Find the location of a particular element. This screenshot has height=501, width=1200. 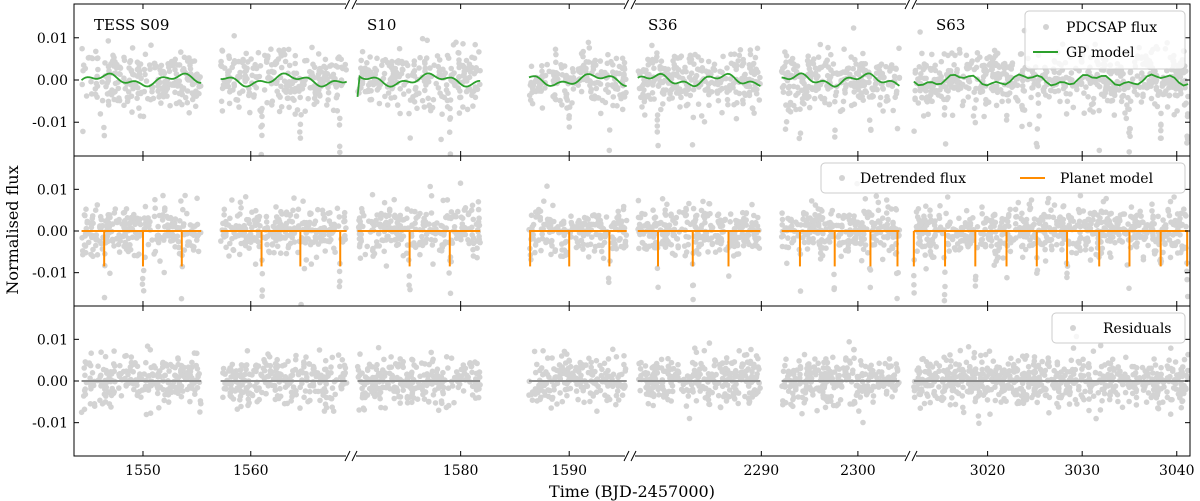

y-tick-label: 0.01 is located at coordinates (52, 39).